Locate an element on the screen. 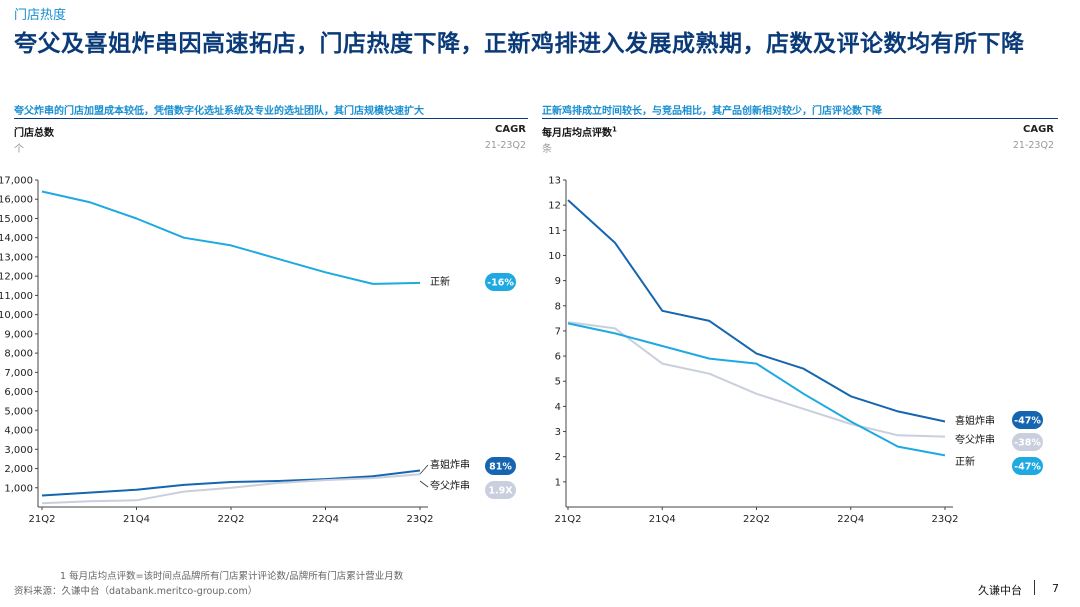  right-metric-label: 每月店均点评数1 is located at coordinates (579, 131).